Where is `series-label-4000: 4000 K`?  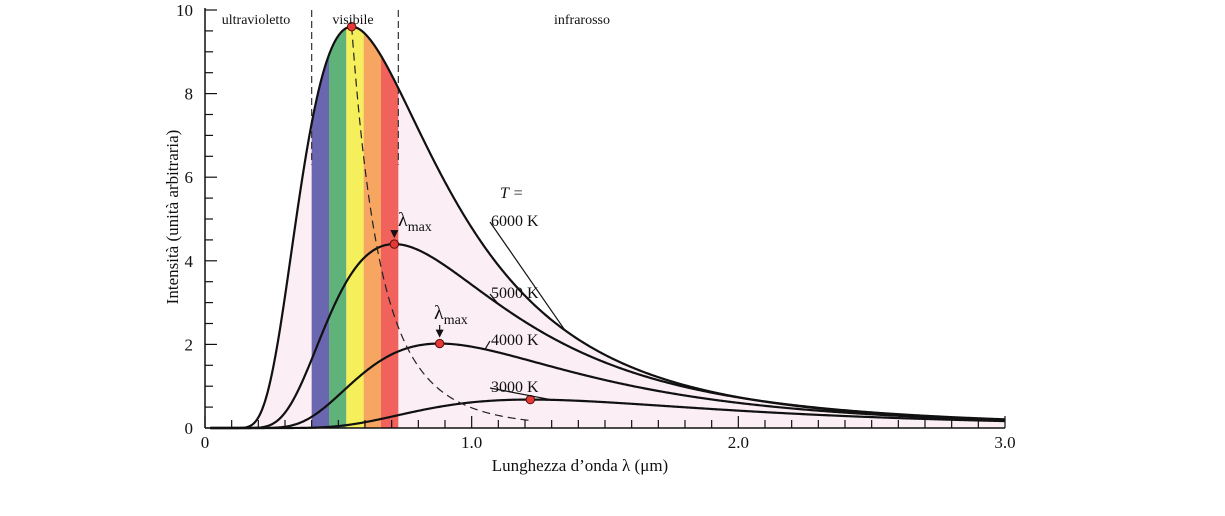
series-label-4000: 4000 K is located at coordinates (515, 340).